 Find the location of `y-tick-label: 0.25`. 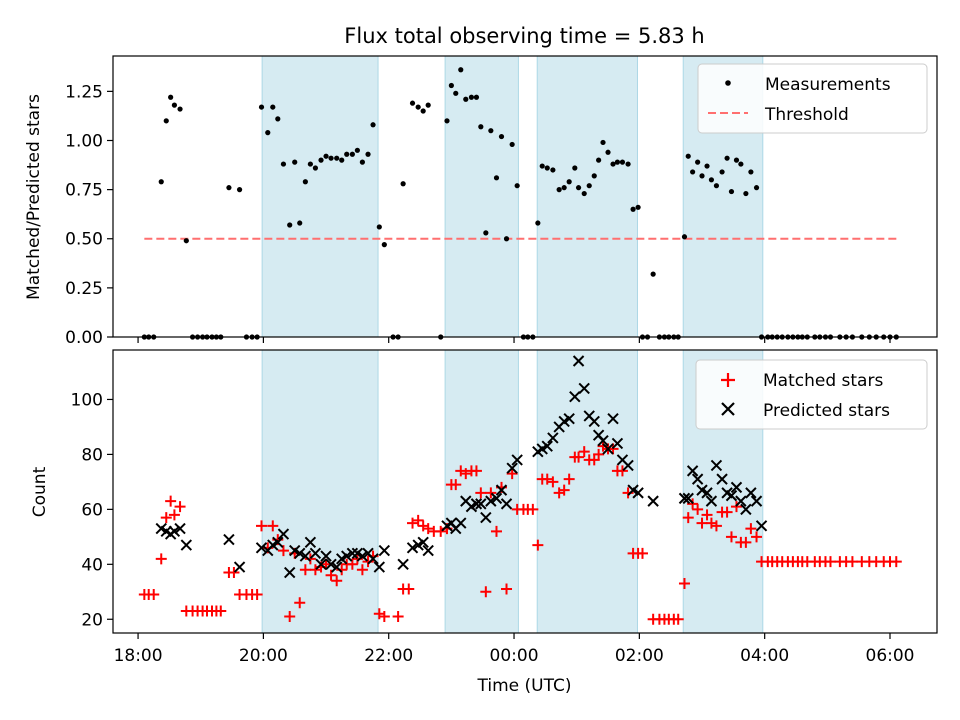

y-tick-label: 0.25 is located at coordinates (84, 289).